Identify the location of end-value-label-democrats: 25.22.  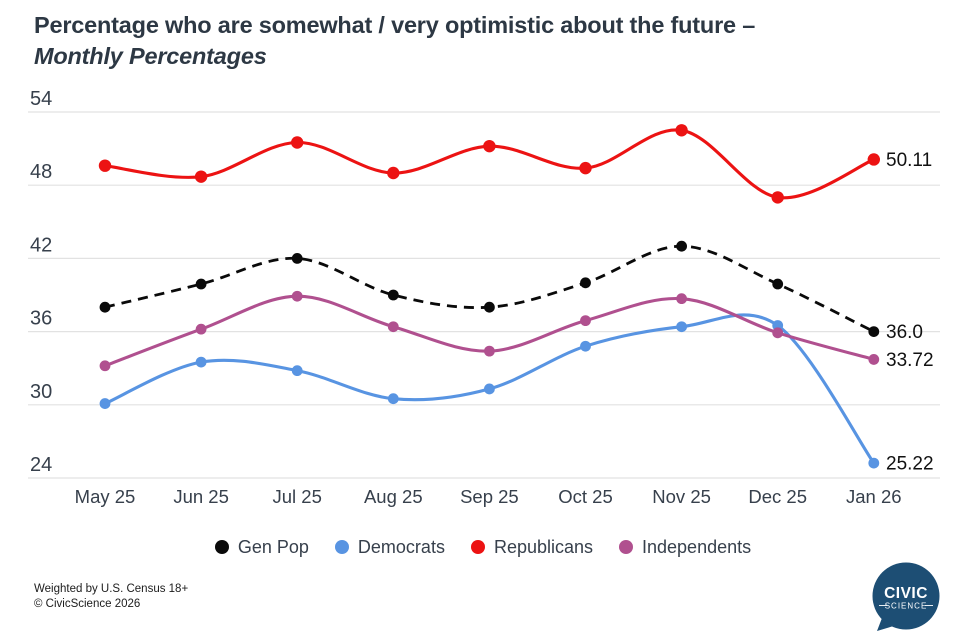
(910, 464).